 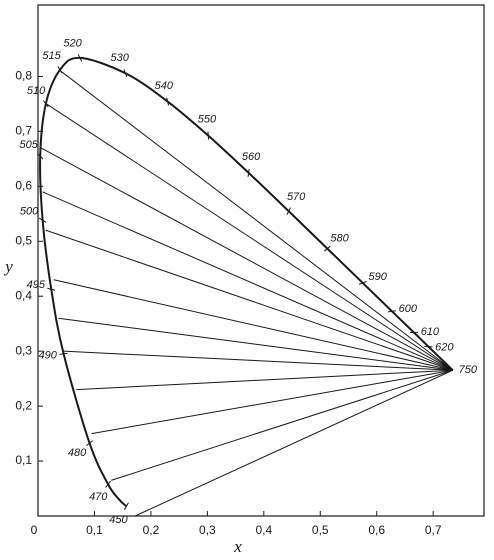 I want to click on wavelength-label: 505, so click(x=29, y=145).